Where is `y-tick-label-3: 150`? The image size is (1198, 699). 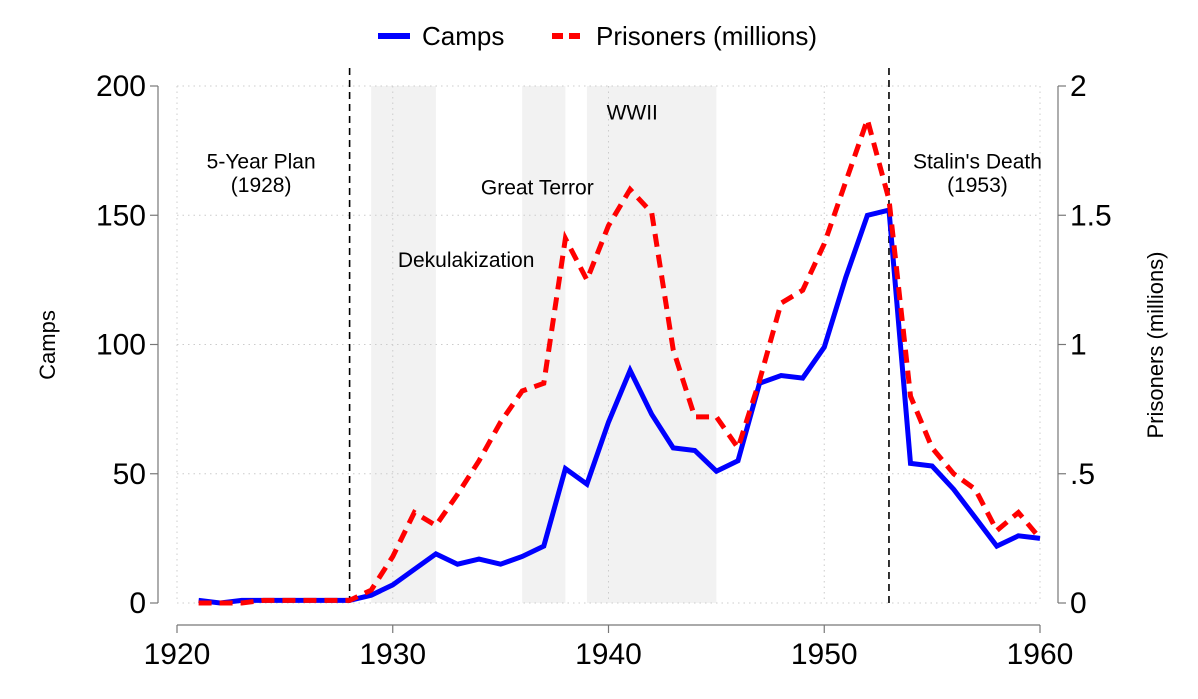 y-tick-label-3: 150 is located at coordinates (121, 215).